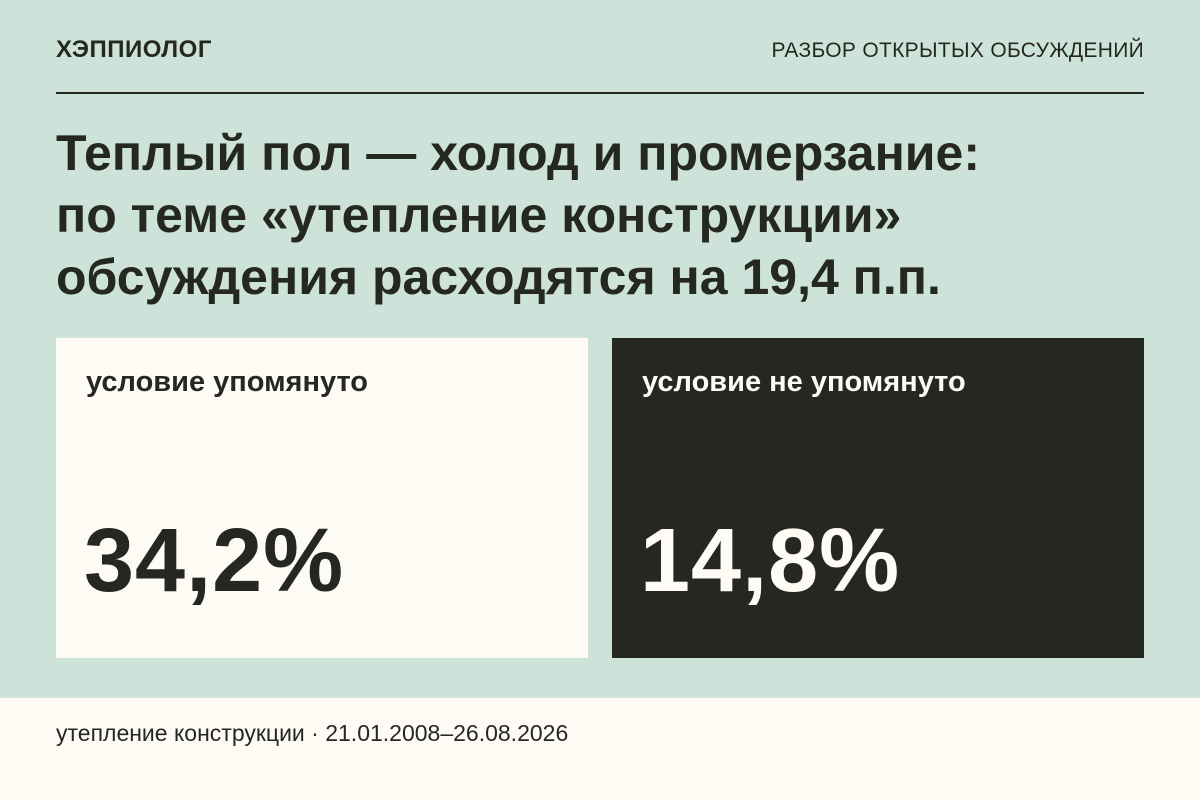 The height and width of the screenshot is (800, 1200). I want to click on stat-card-value: 34,2%, so click(214, 561).